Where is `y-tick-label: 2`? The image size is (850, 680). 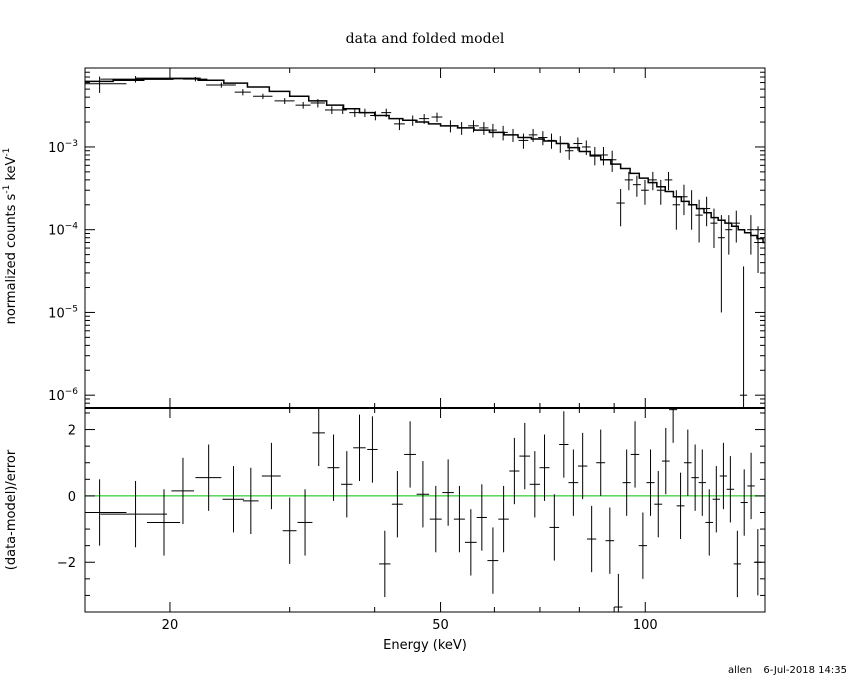
y-tick-label: 2 is located at coordinates (72, 431).